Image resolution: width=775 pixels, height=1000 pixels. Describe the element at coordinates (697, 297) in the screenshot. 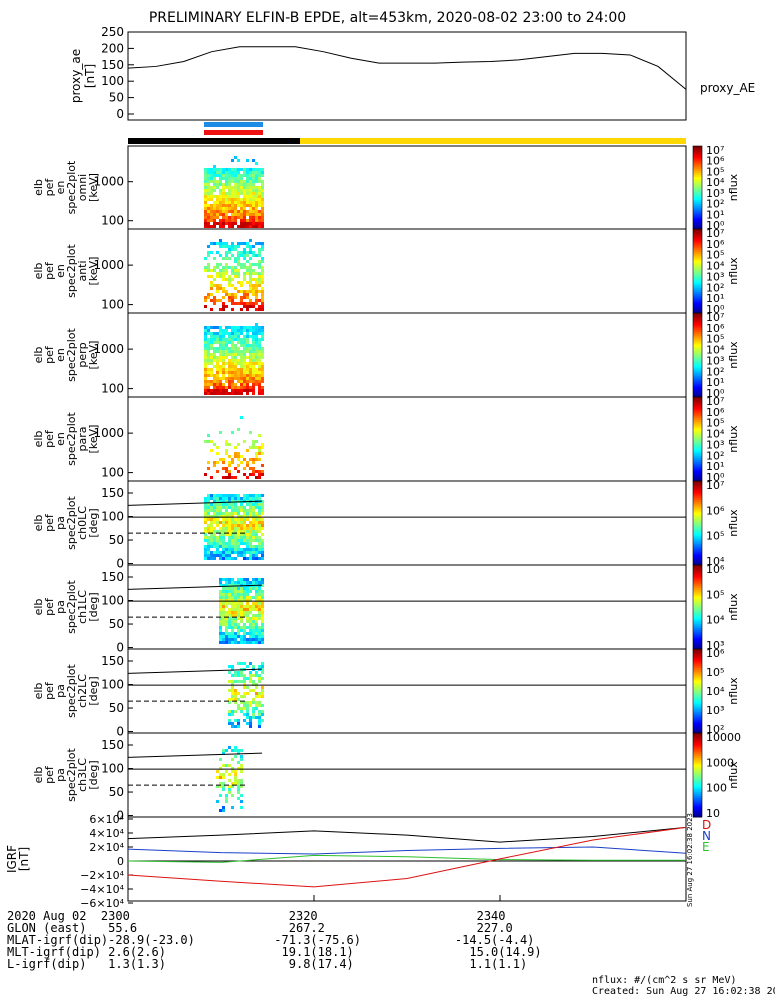

I see `spec-anti-colorbar-step` at that location.